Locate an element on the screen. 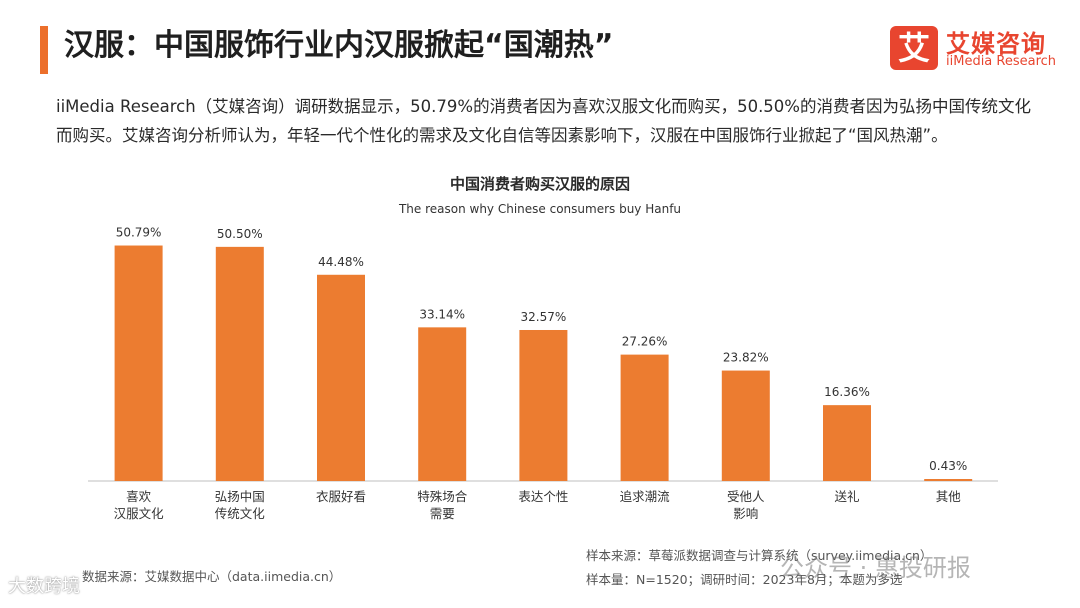  category-label-1-1: 传统文化 is located at coordinates (240, 513).